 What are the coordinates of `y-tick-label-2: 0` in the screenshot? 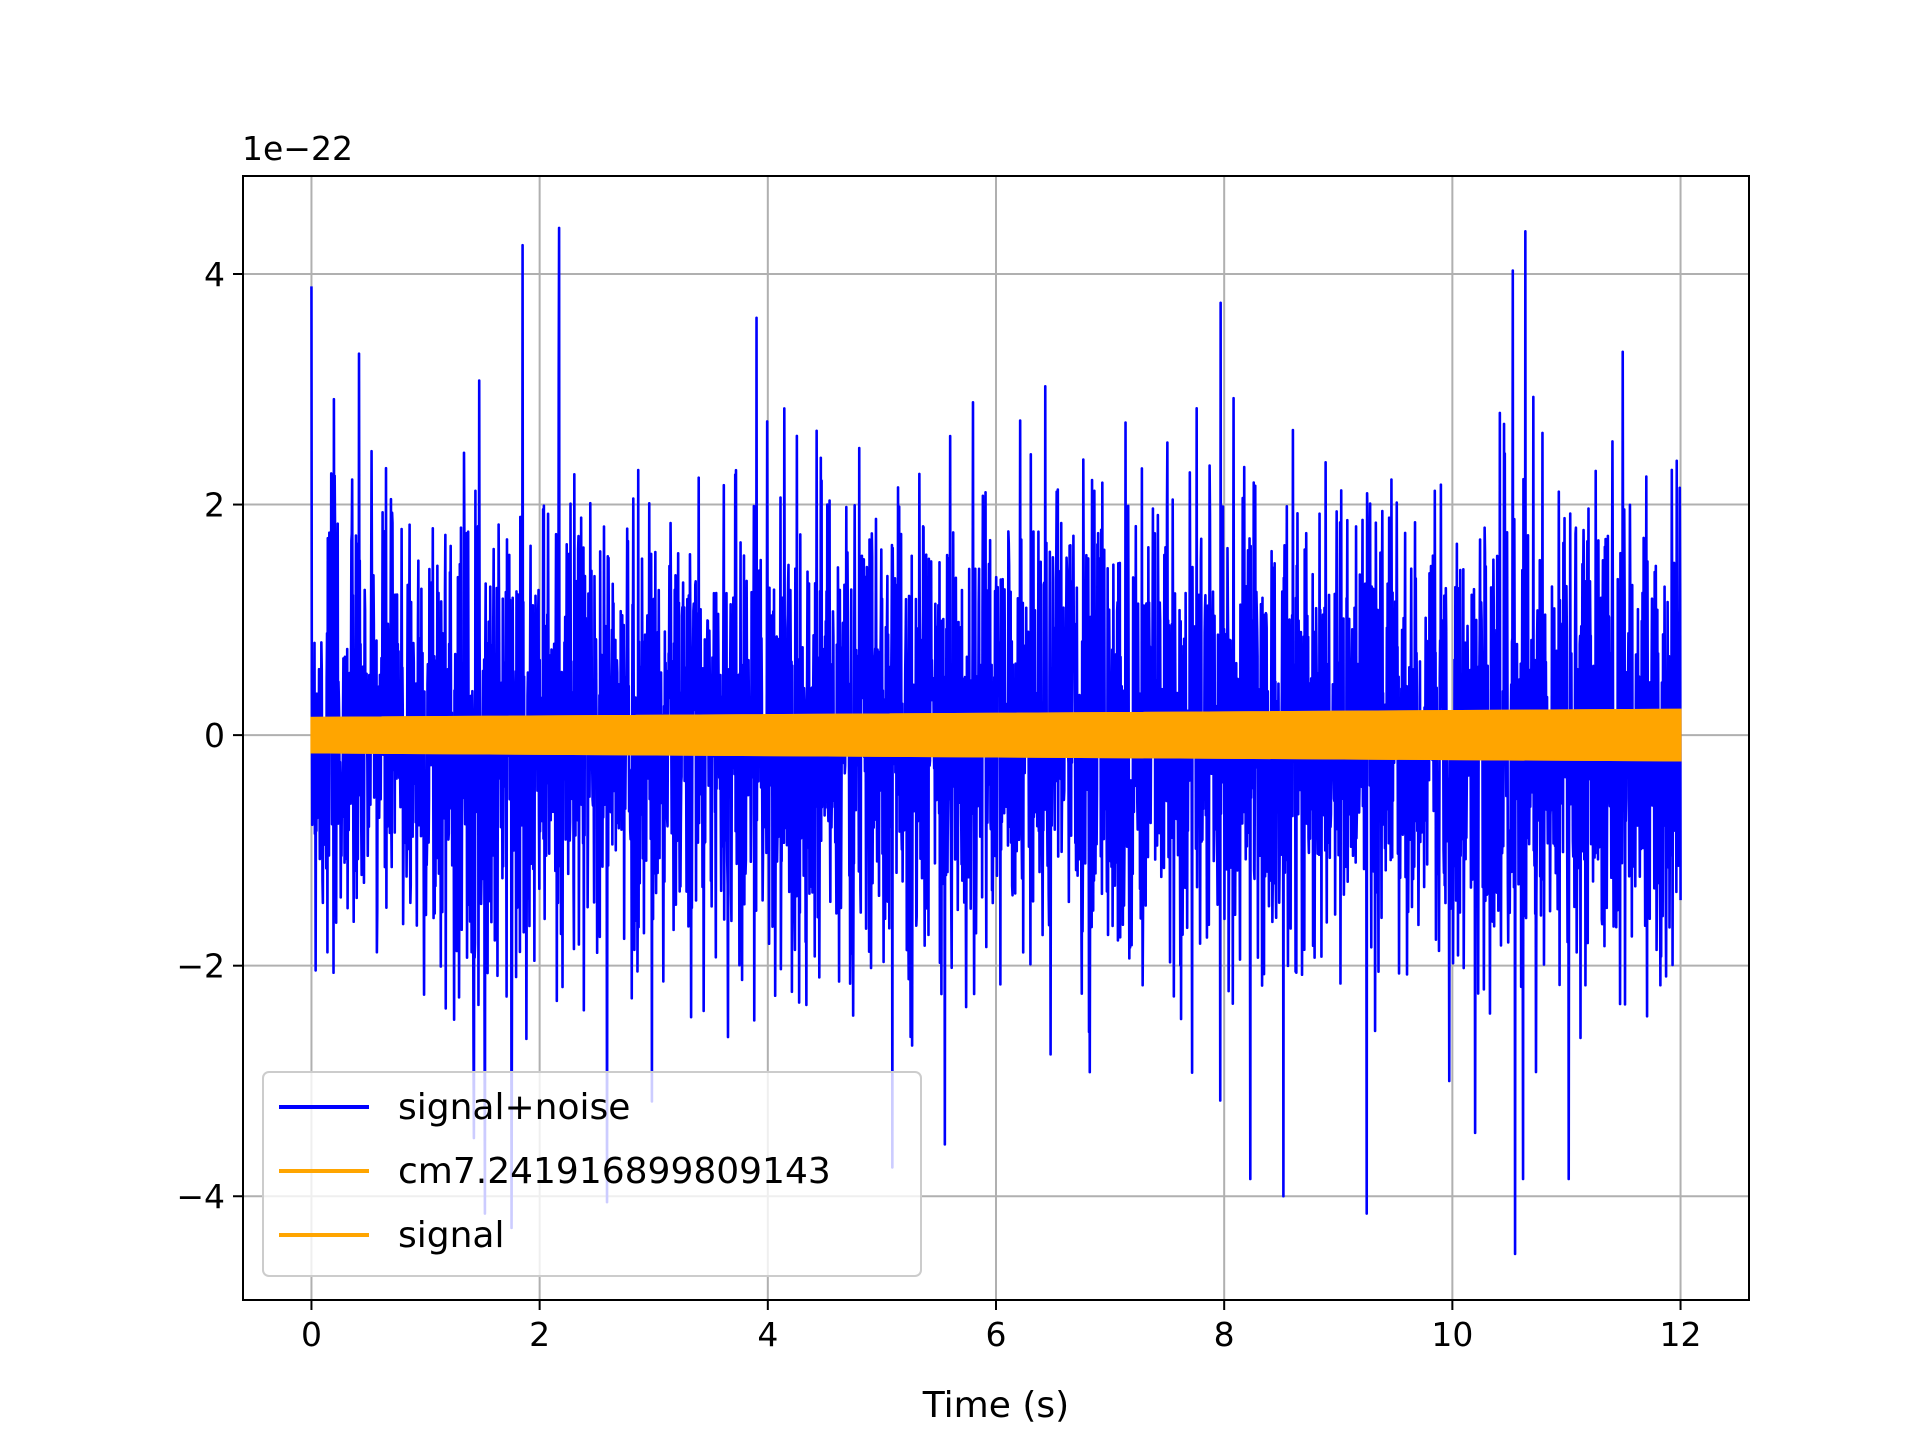 It's located at (214, 735).